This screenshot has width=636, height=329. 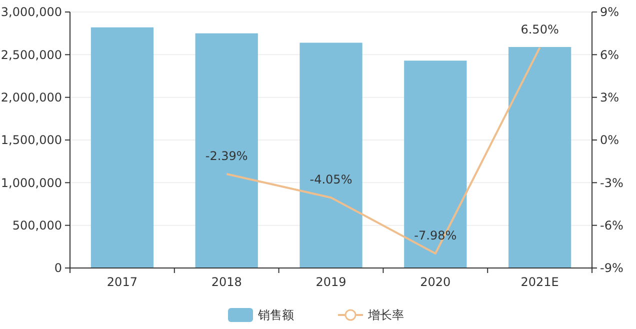 I want to click on y2-tick-label: -9%, so click(x=612, y=268).